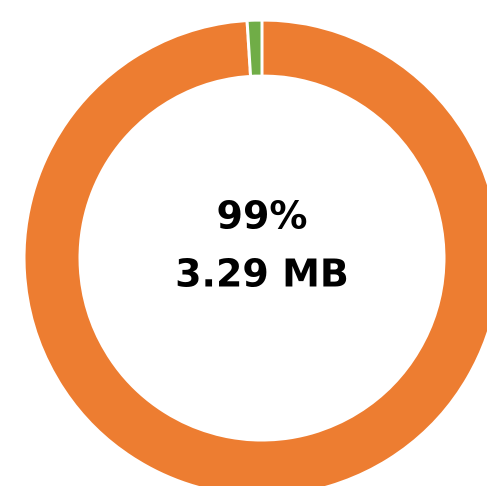 This screenshot has width=487, height=486. What do you see at coordinates (262, 274) in the screenshot?
I see `center-size: 3.29 MB` at bounding box center [262, 274].